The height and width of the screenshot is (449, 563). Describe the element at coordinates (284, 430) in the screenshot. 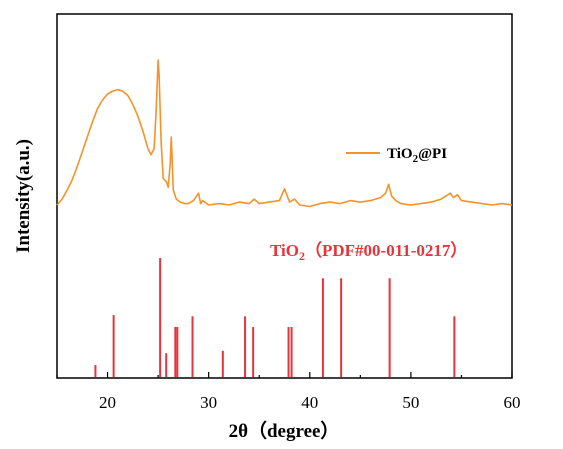

I see `x-axis-title: 2θ（degree）` at that location.